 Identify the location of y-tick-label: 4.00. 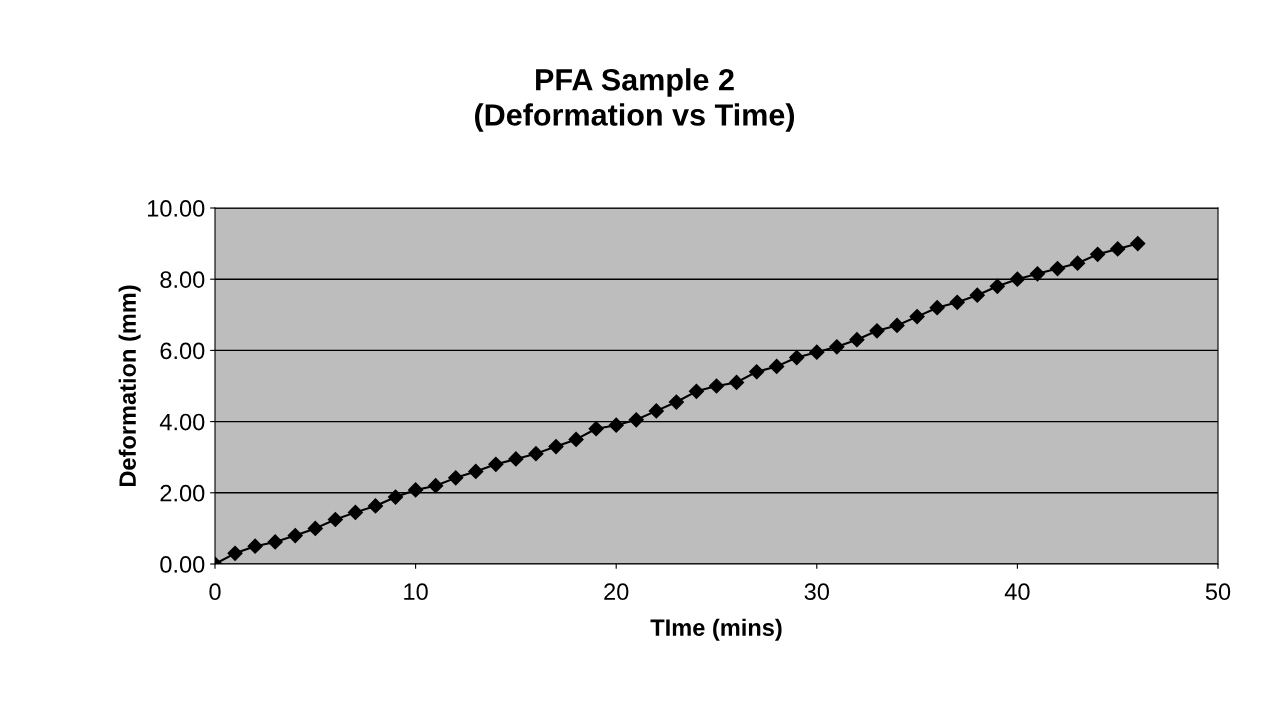
(182, 422).